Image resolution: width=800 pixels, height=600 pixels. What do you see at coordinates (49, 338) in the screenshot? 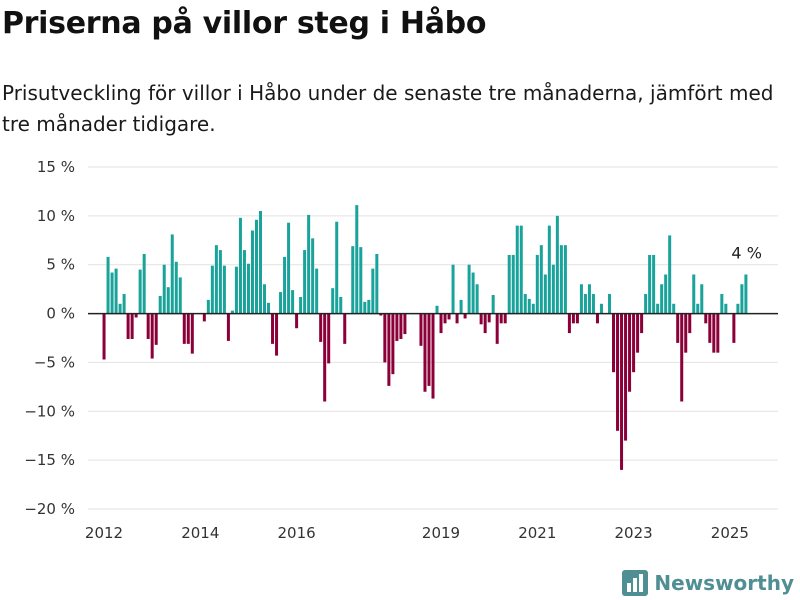
I see `y-axis-tick-labels: 15 % 10 % 5 % 0 % −5 % −10 % −15 % −20 %` at bounding box center [49, 338].